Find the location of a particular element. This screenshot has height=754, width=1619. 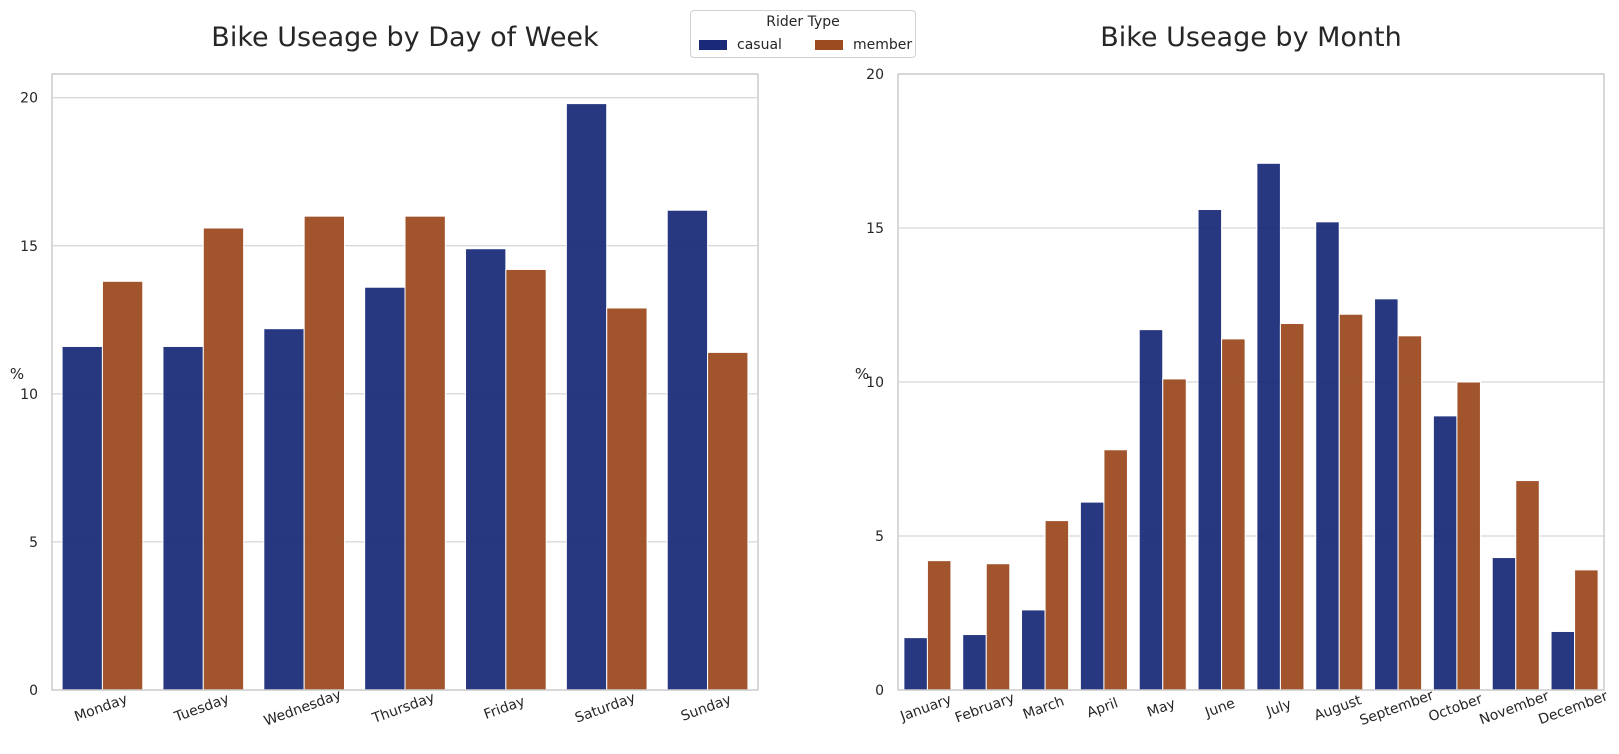

y-axis-label-1: % is located at coordinates (862, 374).